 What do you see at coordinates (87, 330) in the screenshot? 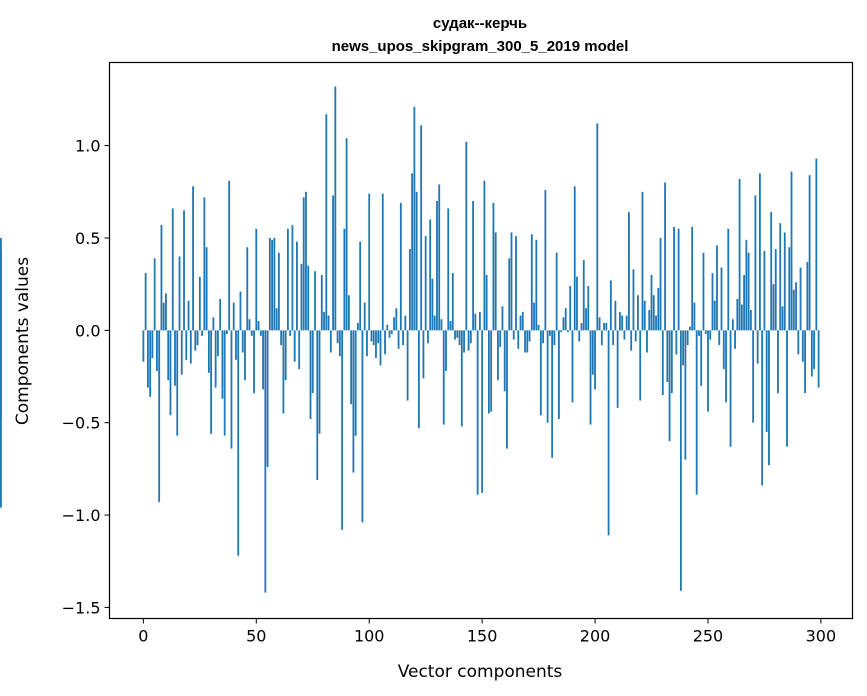
I see `y-tick-label: 0.0` at bounding box center [87, 330].